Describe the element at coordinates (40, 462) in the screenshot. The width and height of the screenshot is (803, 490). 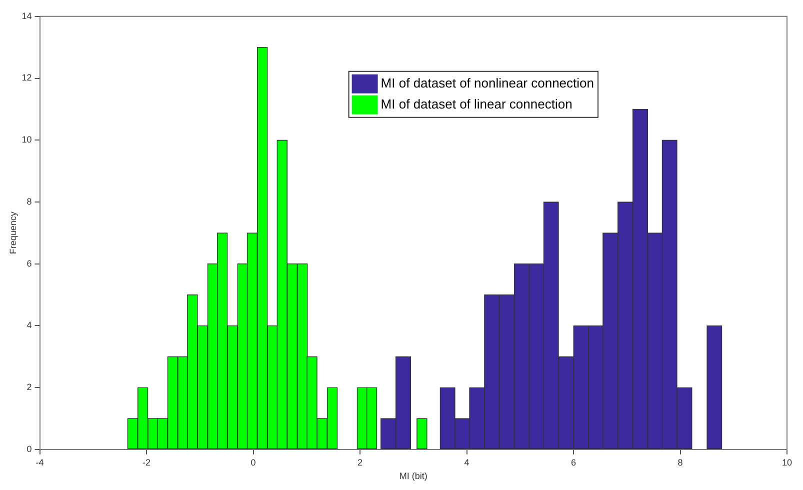
I see `x-tick-label: -4` at that location.